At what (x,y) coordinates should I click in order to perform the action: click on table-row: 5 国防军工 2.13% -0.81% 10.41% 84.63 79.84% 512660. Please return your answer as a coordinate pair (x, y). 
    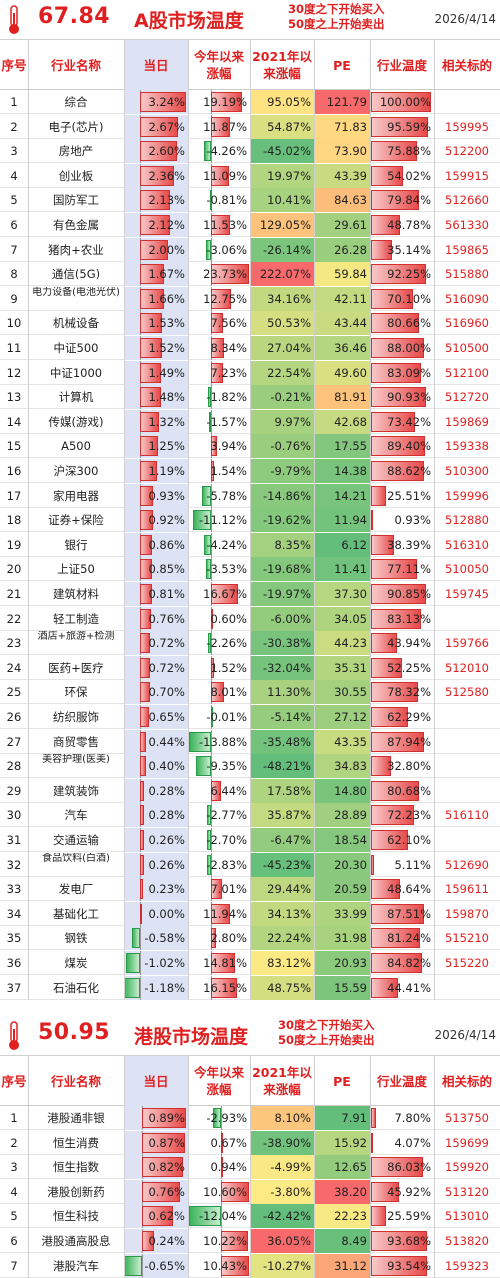
    Looking at the image, I should click on (250, 200).